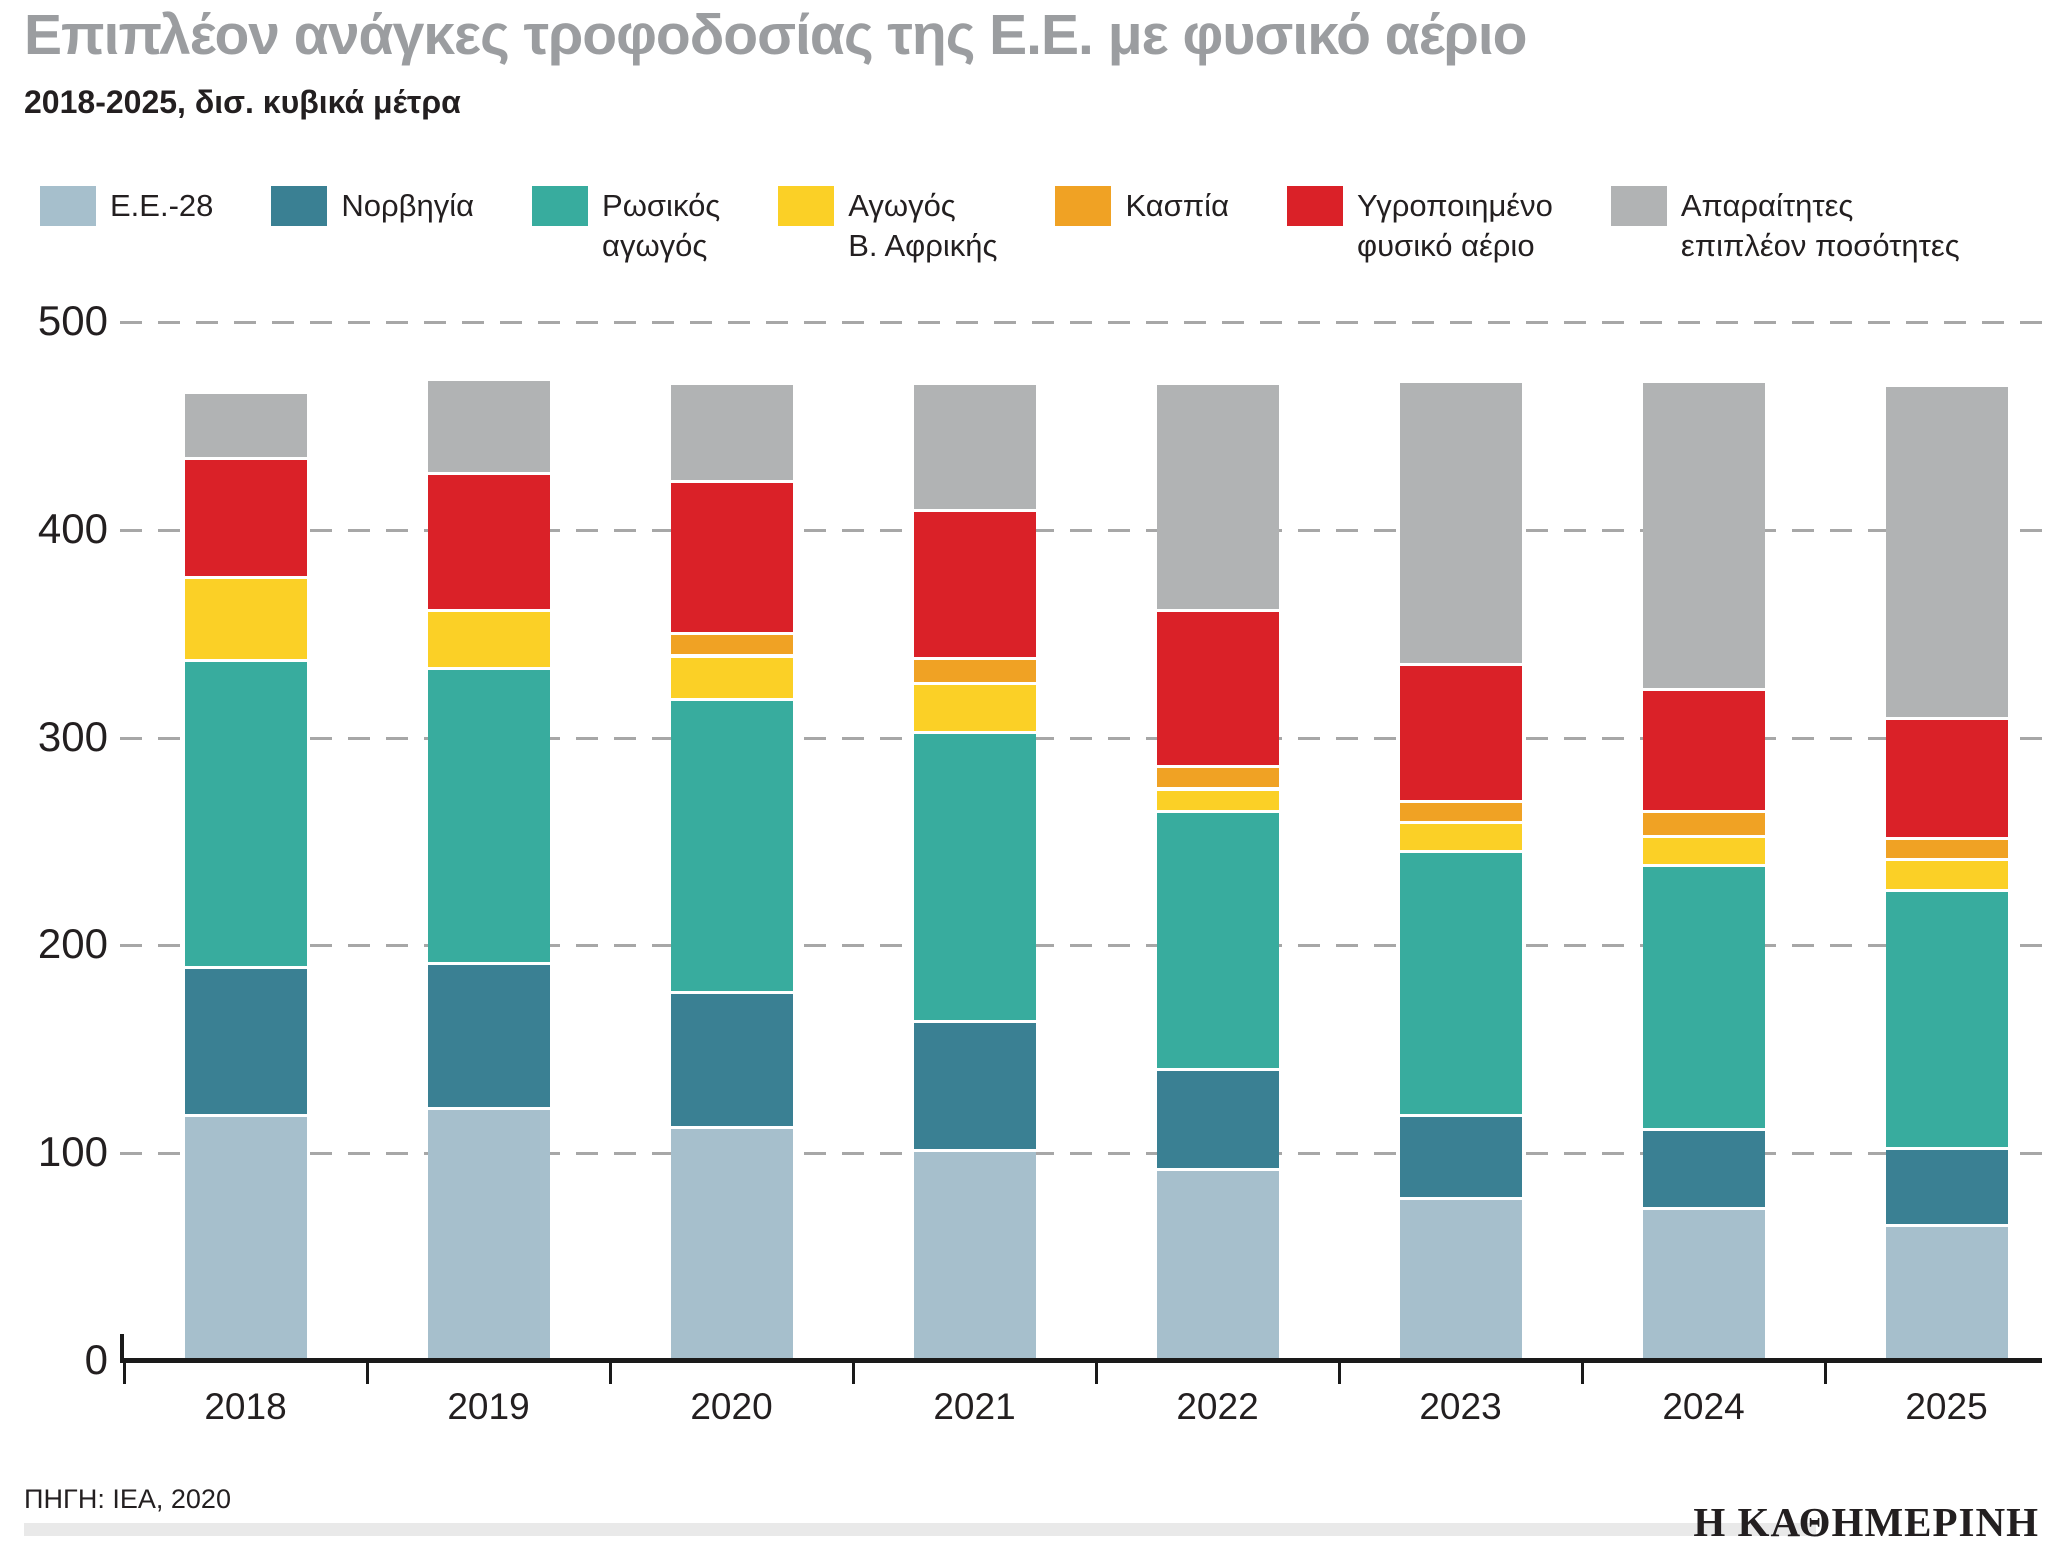 The image size is (2047, 1554). What do you see at coordinates (72, 736) in the screenshot?
I see `y-axis-label-300: 300` at bounding box center [72, 736].